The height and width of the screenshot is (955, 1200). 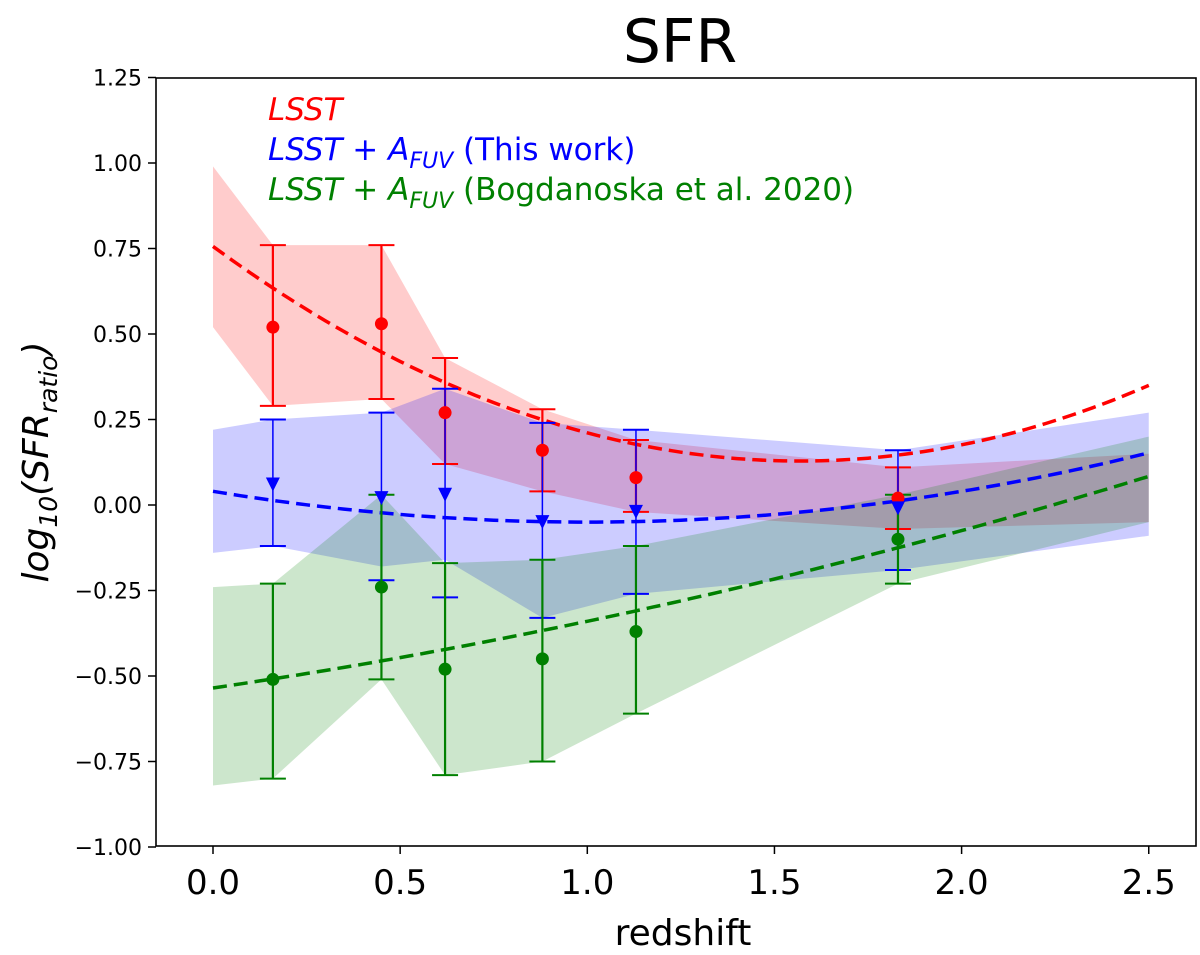 What do you see at coordinates (962, 883) in the screenshot?
I see `x-tick-label: 2.0` at bounding box center [962, 883].